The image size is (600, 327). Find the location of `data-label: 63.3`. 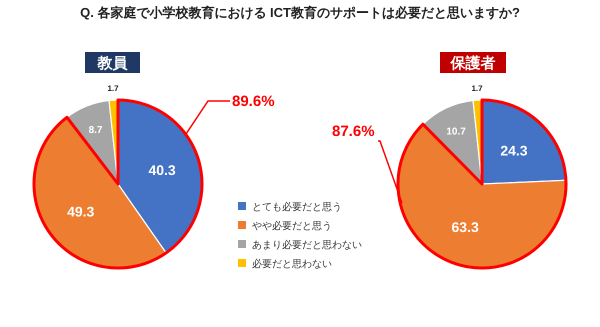

data-label: 63.3 is located at coordinates (465, 227).